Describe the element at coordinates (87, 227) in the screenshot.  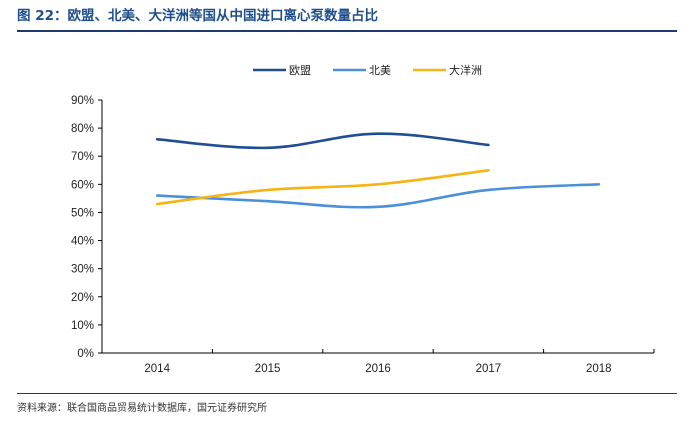
I see `y-axis: 0% 10% 20% 30% 40% 50% 60% 70% 80% 90%` at that location.